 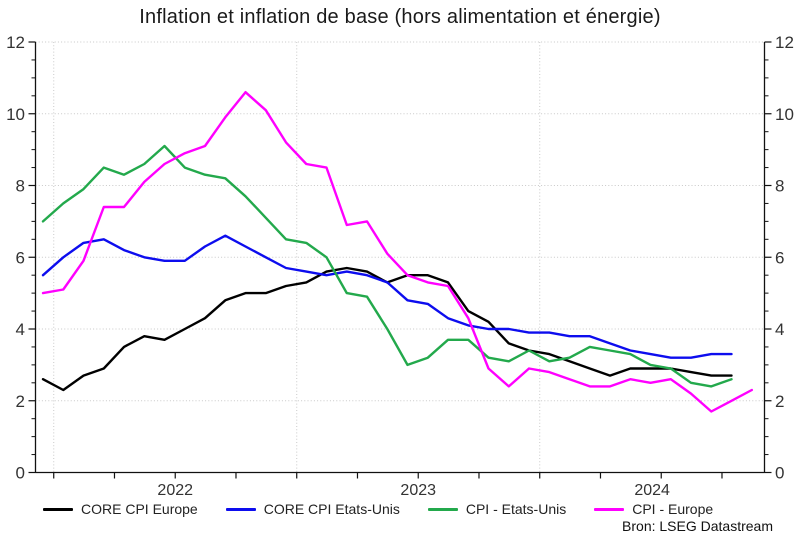 I want to click on legend-label: CORE CPI Europe, so click(x=139, y=509).